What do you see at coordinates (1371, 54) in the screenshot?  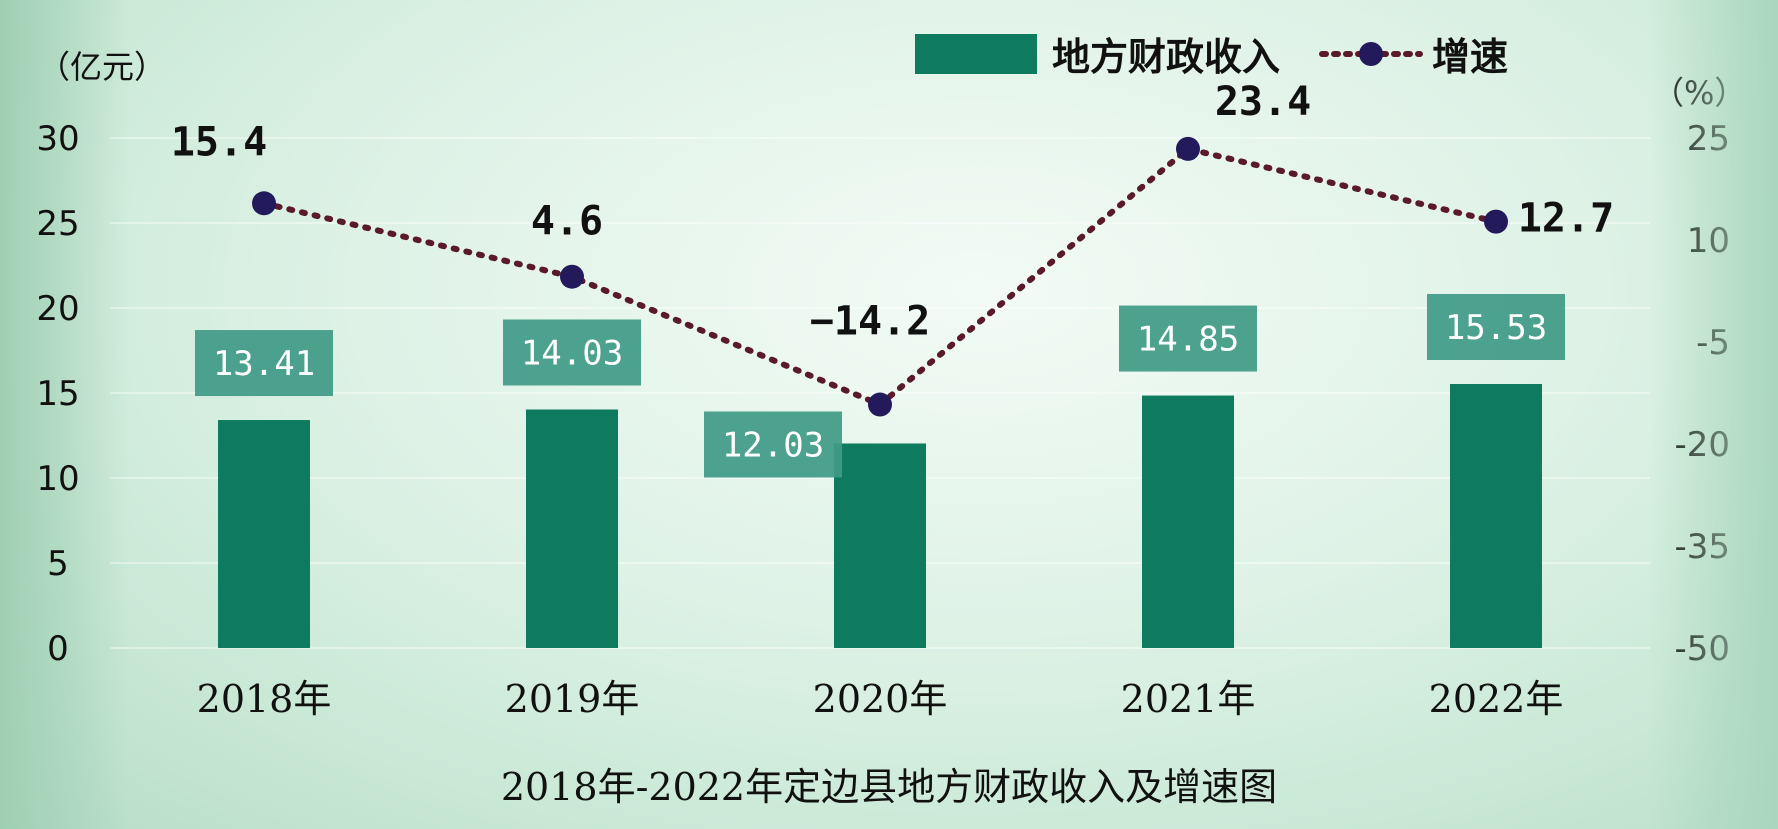 I see `legend-line-marker` at bounding box center [1371, 54].